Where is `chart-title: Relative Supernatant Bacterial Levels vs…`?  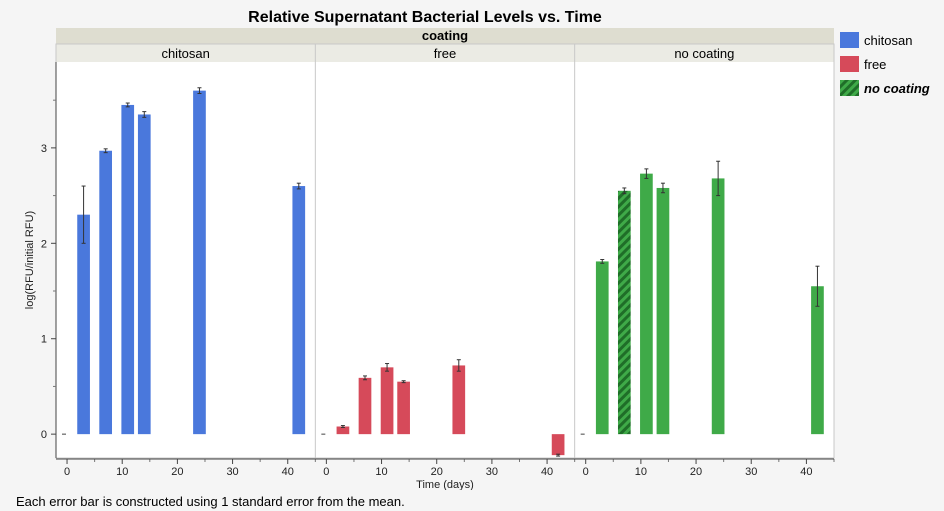 chart-title: Relative Supernatant Bacterial Levels vs… is located at coordinates (425, 17).